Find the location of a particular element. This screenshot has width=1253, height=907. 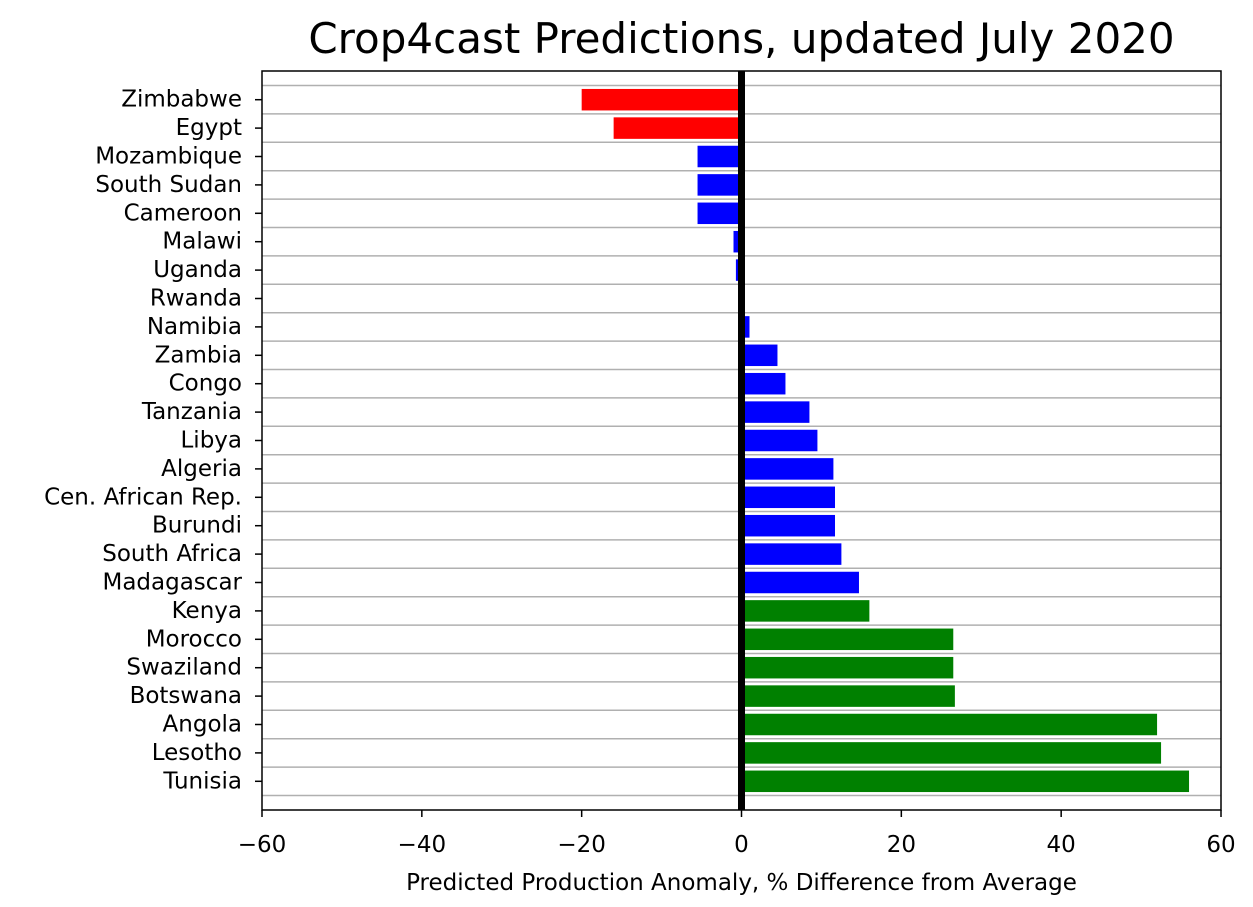

bar-congo is located at coordinates (763, 383).